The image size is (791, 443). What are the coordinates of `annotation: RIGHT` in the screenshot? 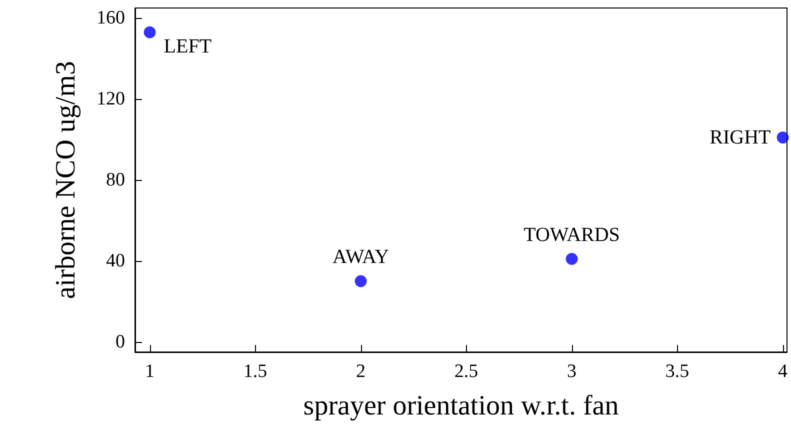 It's located at (740, 137).